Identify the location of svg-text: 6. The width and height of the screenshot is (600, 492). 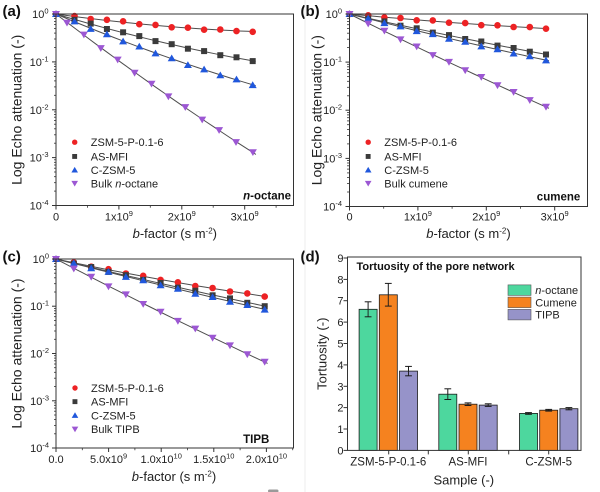
(340, 323).